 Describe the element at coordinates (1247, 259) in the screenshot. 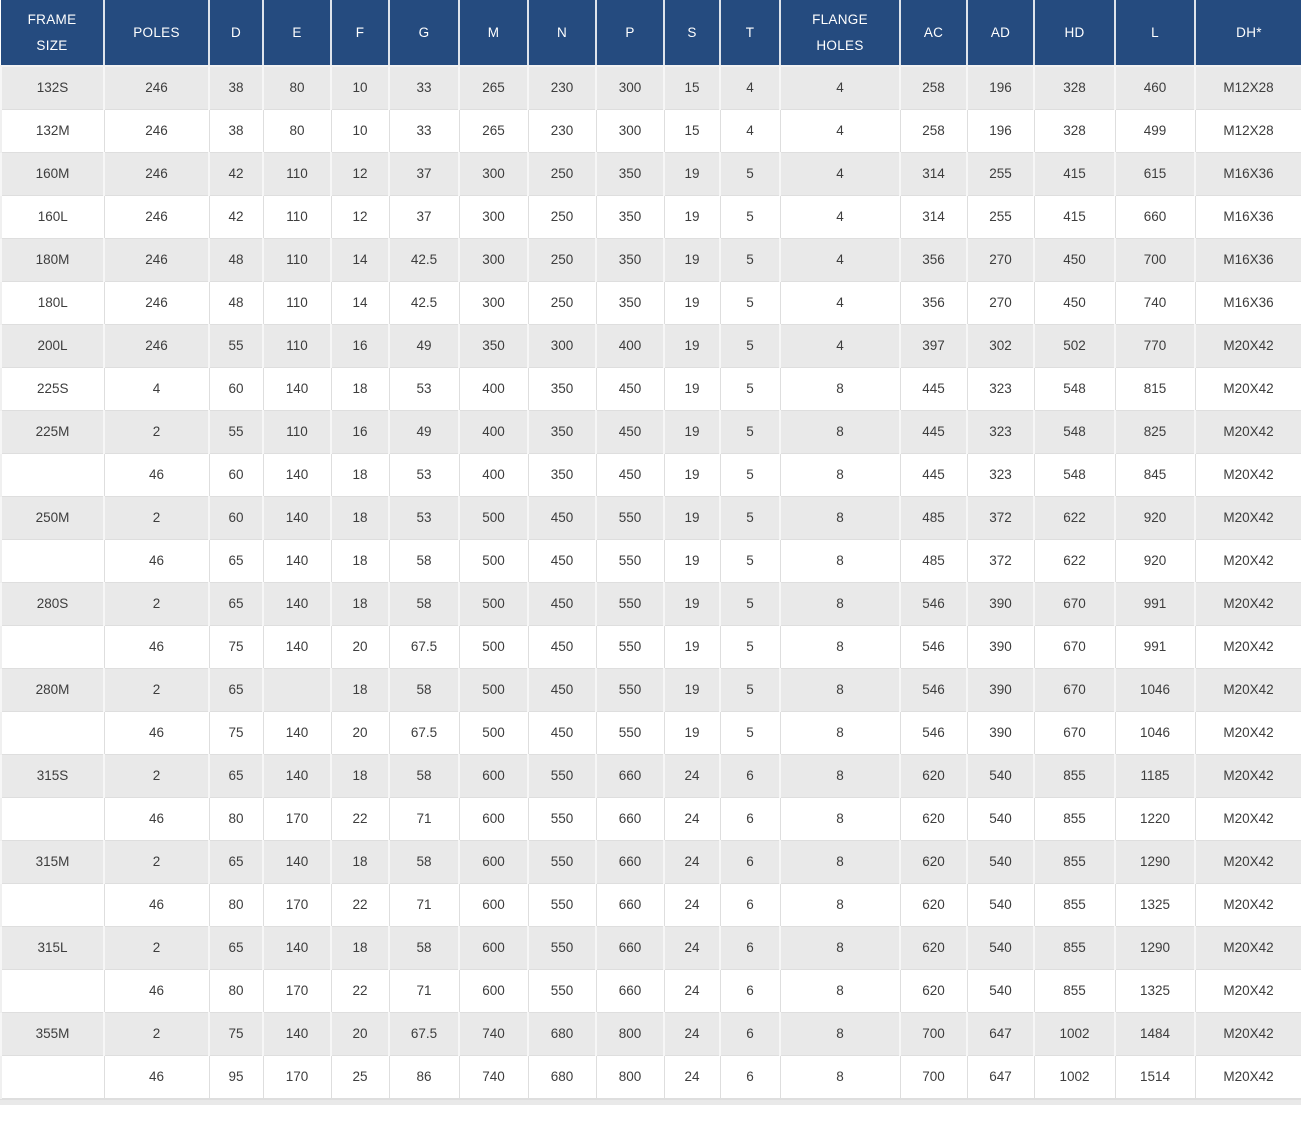

I see `dh-cell: M16X36` at that location.